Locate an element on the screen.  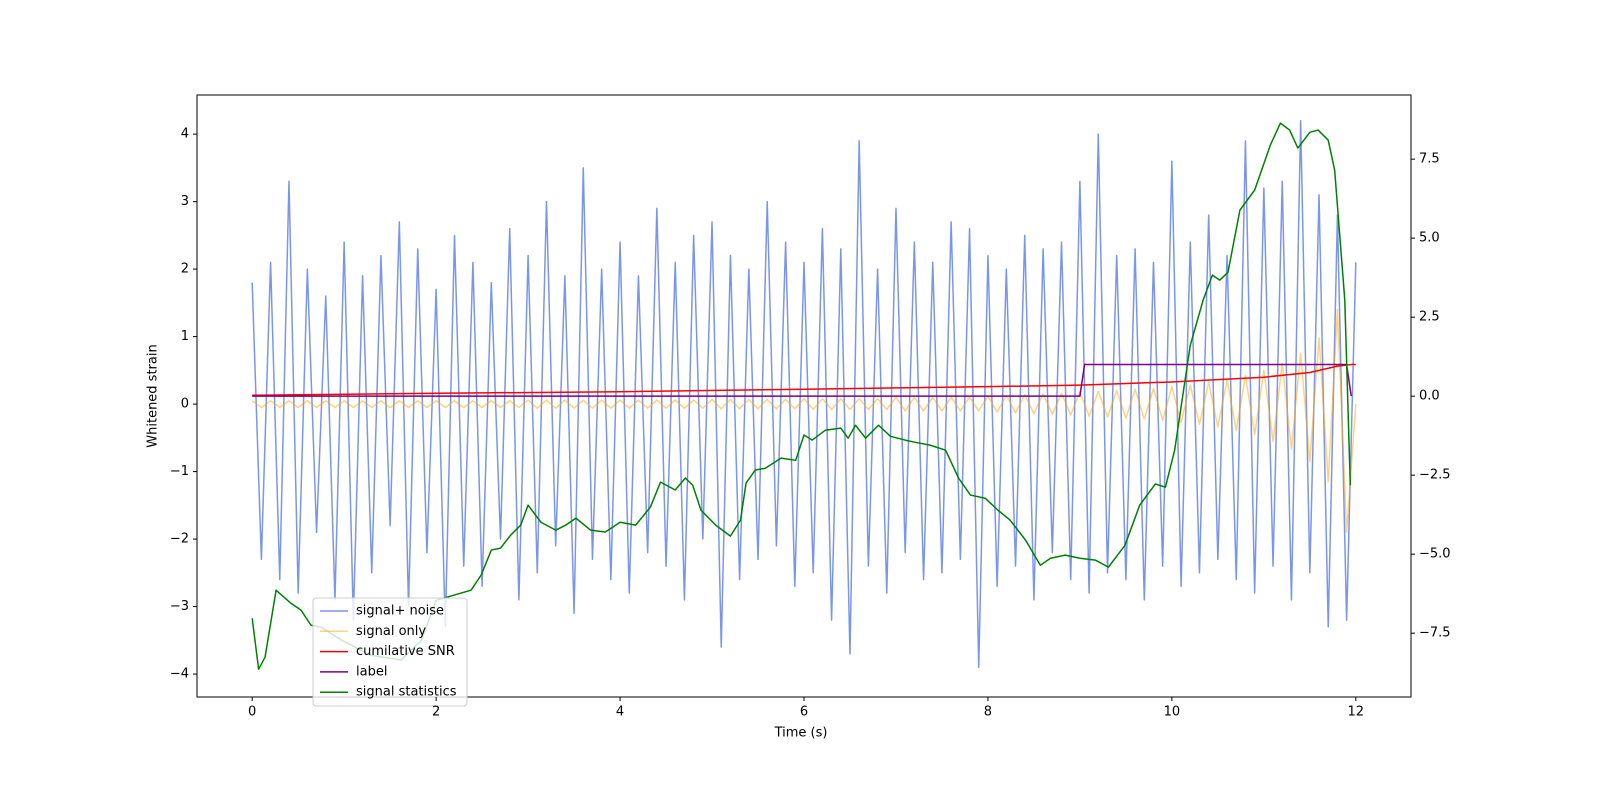
y2-tick-label: −2.5 is located at coordinates (1435, 475).